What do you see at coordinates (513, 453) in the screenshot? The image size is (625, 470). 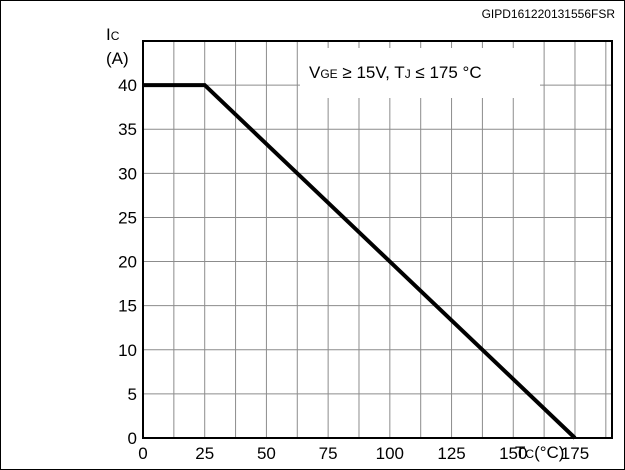 I see `x-tick-label: 150` at bounding box center [513, 453].